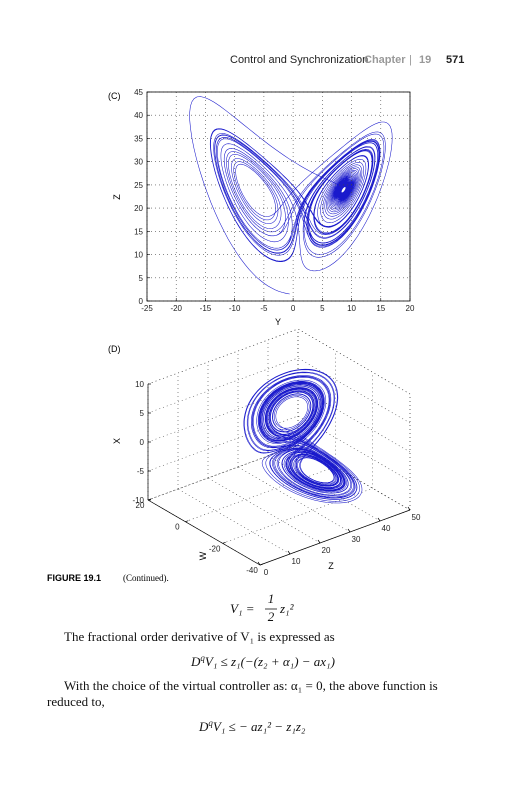  What do you see at coordinates (138, 138) in the screenshot?
I see `y-tick-label: 35` at bounding box center [138, 138].